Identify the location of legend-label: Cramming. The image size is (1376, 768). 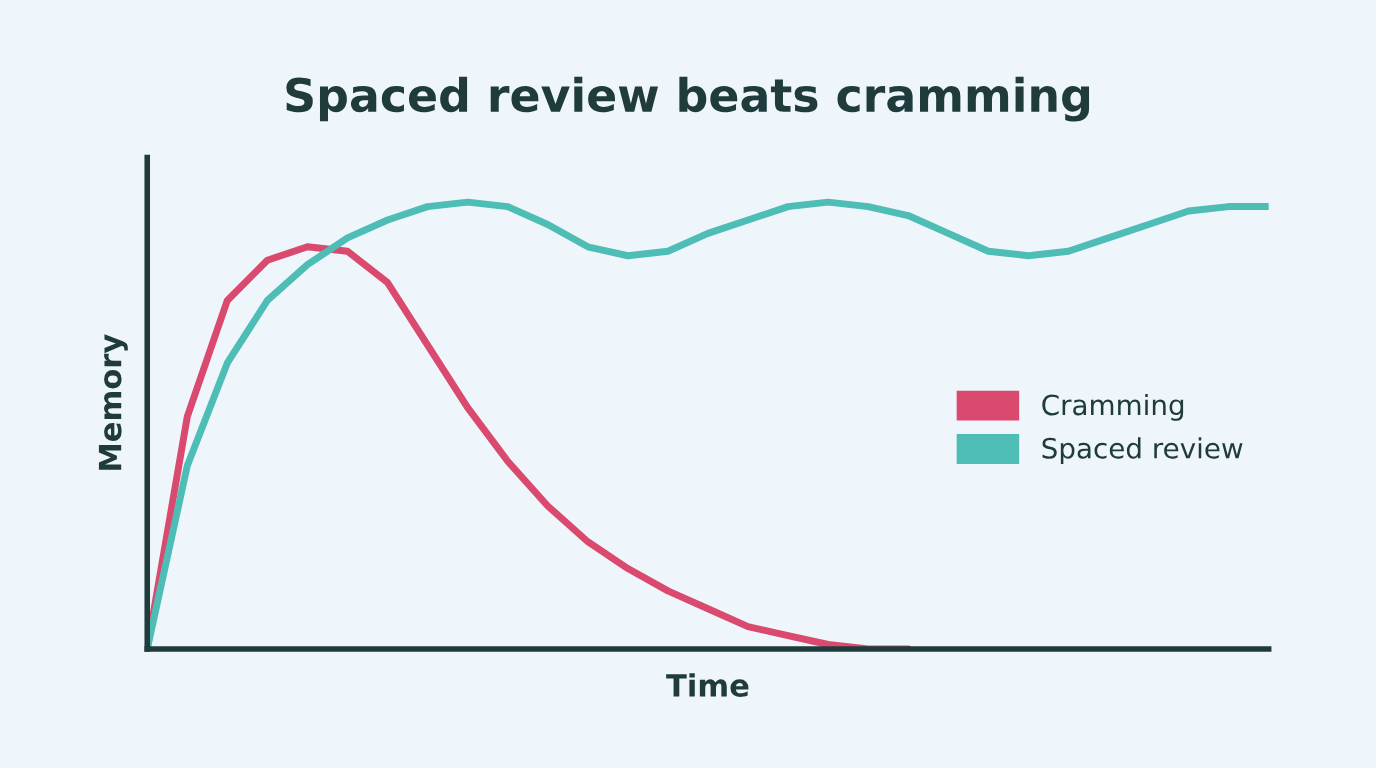
(1113, 407).